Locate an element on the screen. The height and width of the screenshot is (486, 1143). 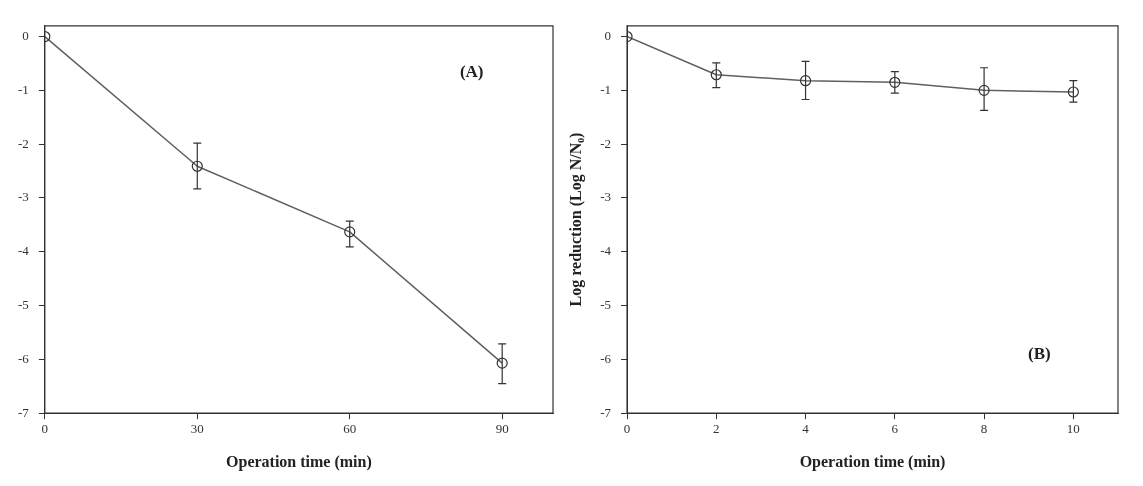
x-tick-label: 4 is located at coordinates (806, 429).